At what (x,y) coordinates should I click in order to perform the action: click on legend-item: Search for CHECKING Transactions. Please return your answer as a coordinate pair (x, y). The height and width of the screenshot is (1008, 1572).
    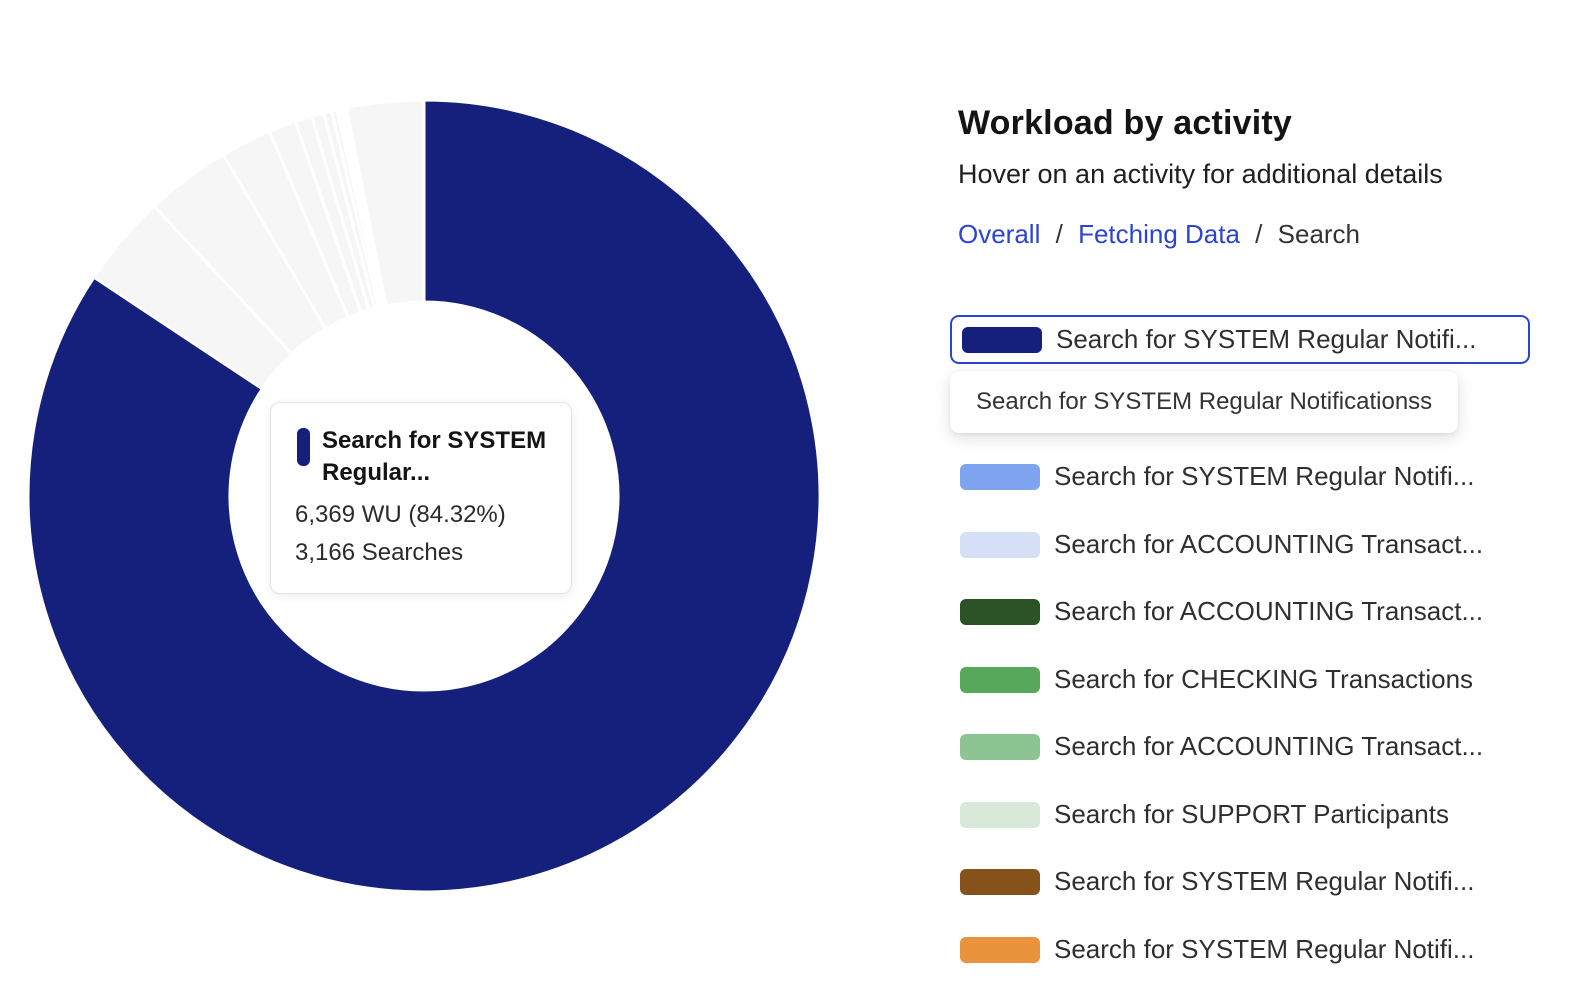
    Looking at the image, I should click on (1217, 679).